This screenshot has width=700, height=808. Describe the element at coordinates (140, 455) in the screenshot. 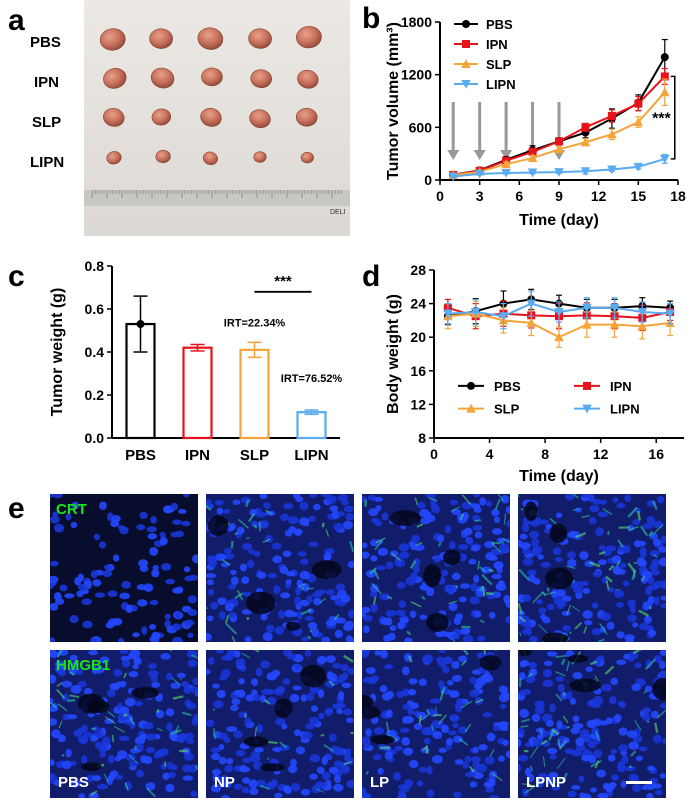

I see `x-tick-label: PBS` at that location.